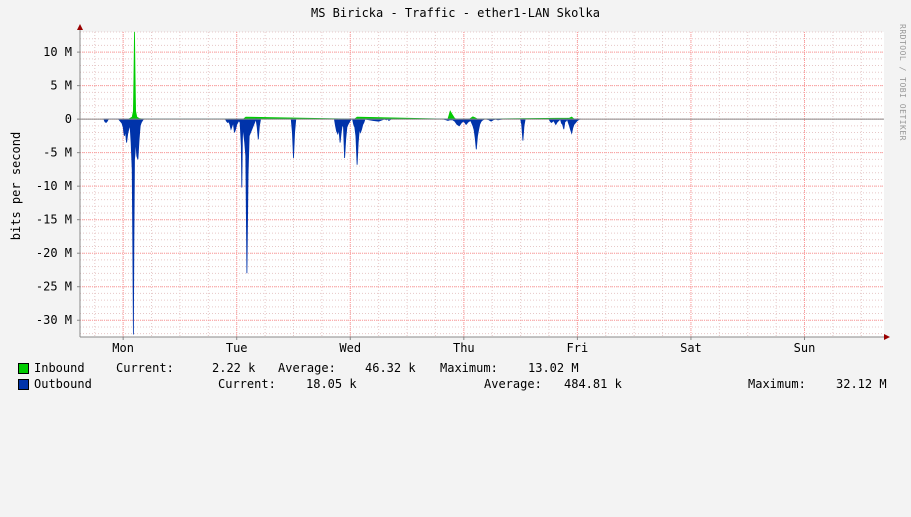  What do you see at coordinates (887, 337) in the screenshot?
I see `x-axis-arrow` at bounding box center [887, 337].